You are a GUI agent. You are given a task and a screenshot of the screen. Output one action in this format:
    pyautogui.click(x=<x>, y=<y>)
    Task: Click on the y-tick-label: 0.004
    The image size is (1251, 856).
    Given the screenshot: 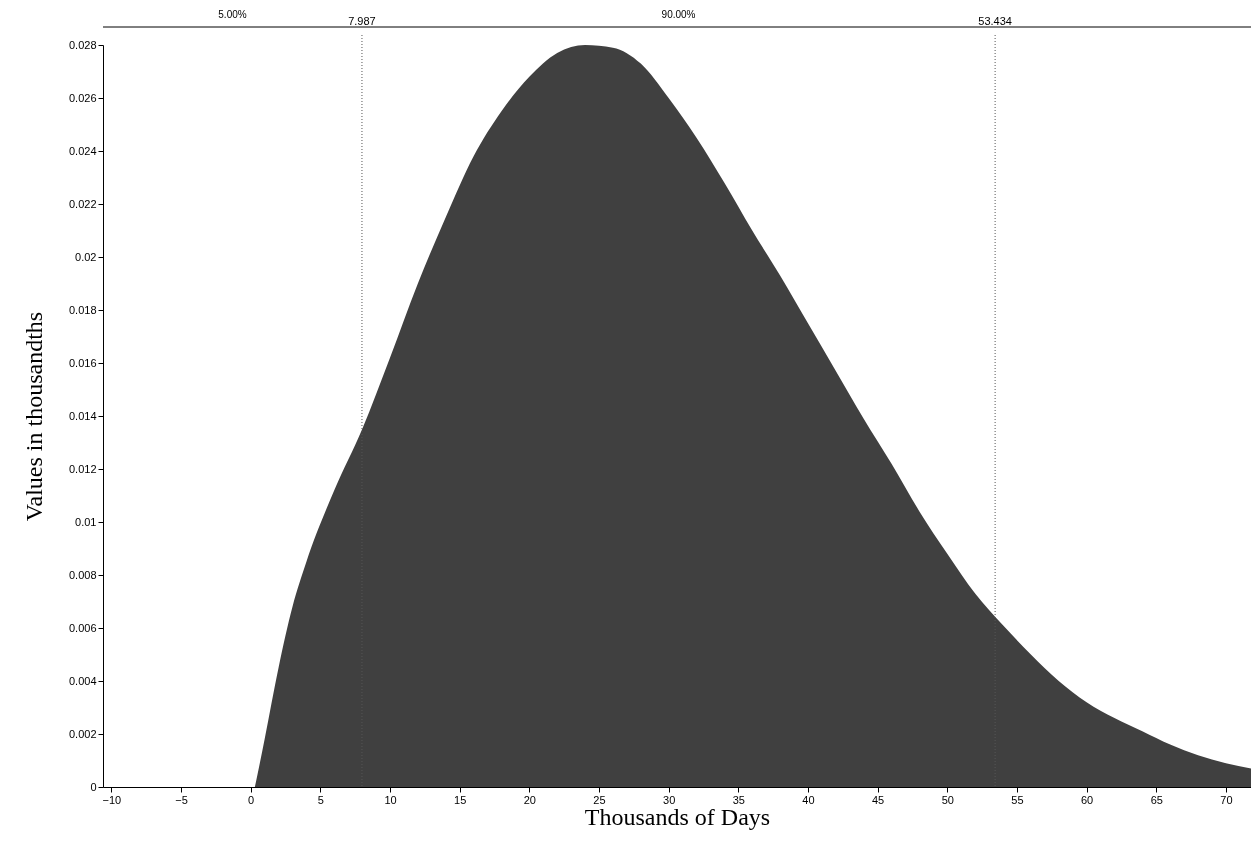 What is the action you would take?
    pyautogui.click(x=82, y=680)
    